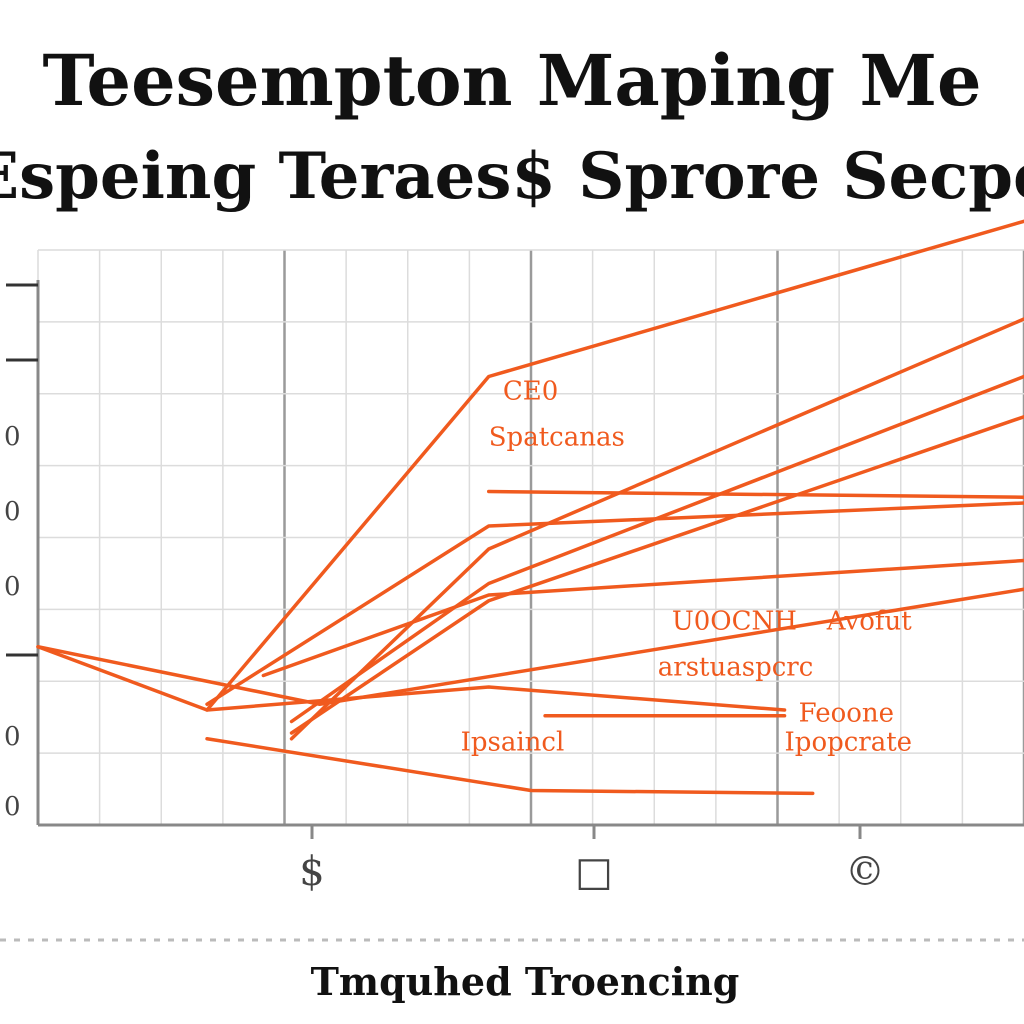  I want to click on annotation-label: U0OCNH, so click(734, 622).